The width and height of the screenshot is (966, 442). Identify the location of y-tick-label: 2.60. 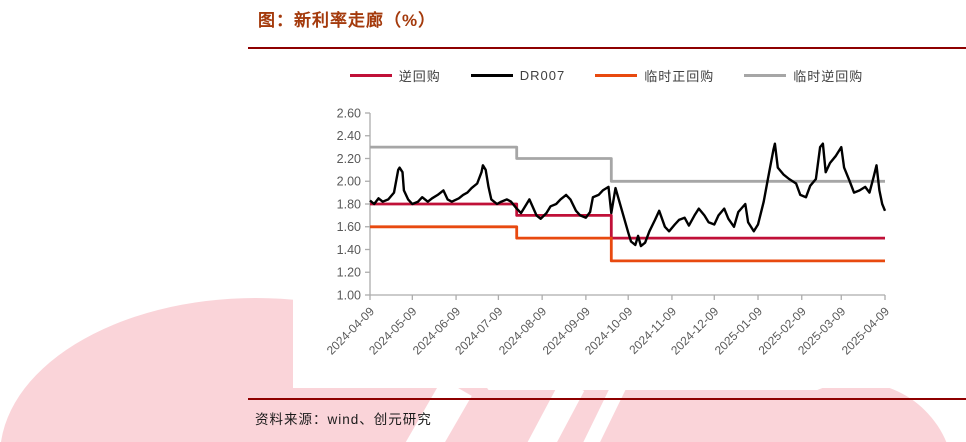
(349, 113).